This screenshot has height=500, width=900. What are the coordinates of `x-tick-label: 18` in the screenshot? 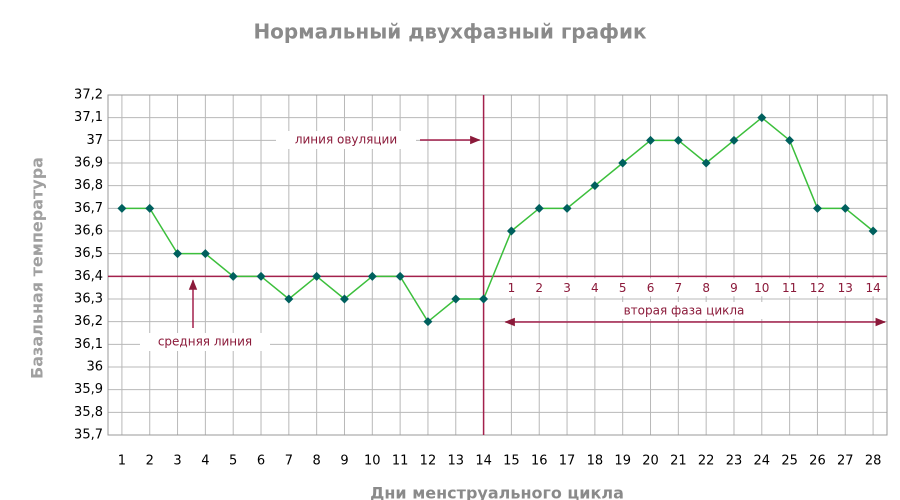 It's located at (595, 461).